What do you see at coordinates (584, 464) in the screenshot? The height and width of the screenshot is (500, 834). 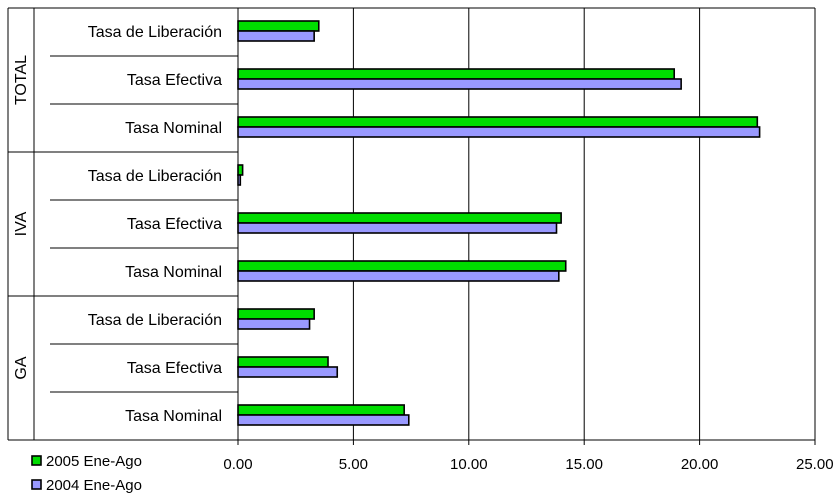 I see `x-tick-label: 15.00` at bounding box center [584, 464].